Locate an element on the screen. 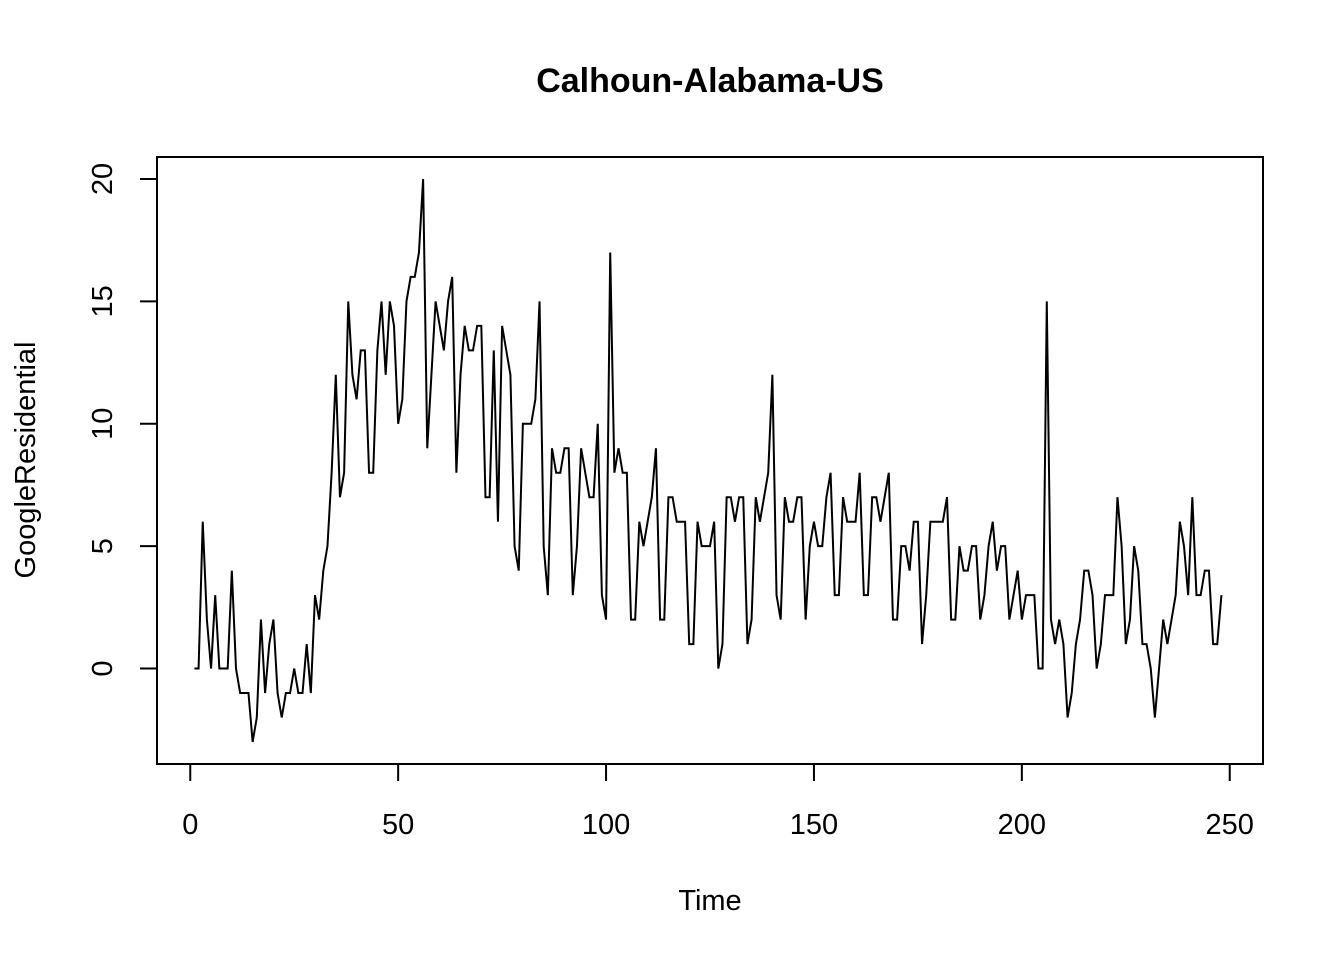 The image size is (1344, 960). y-tick-label: 10 is located at coordinates (103, 424).